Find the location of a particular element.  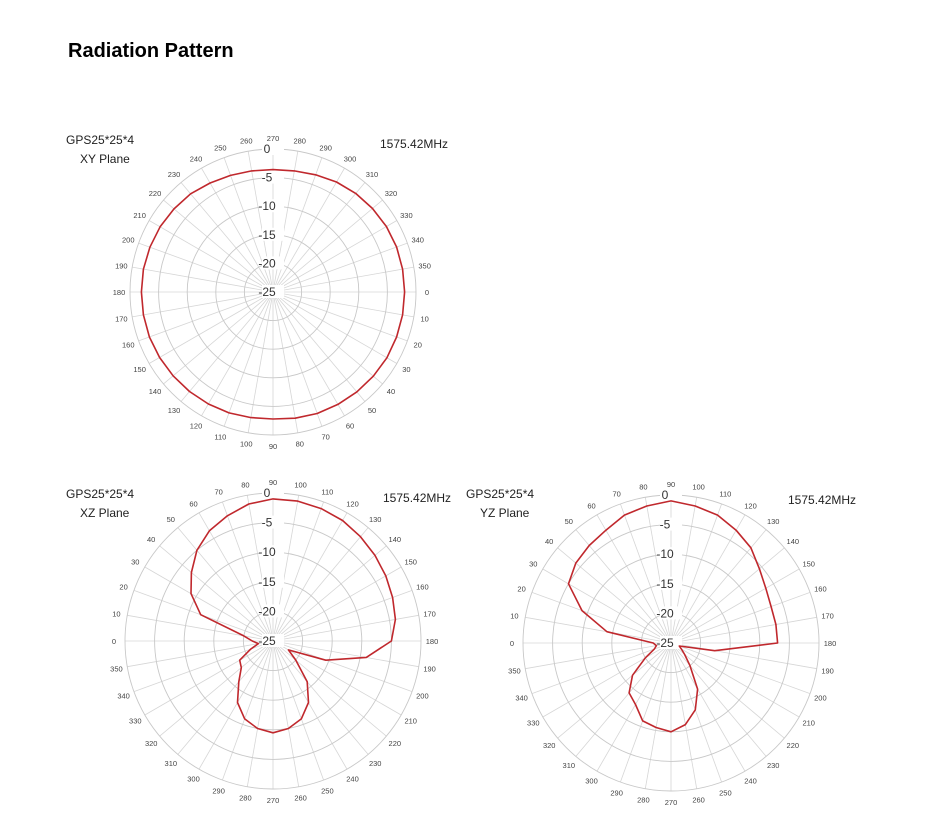

angle-tick-label: 100 is located at coordinates (300, 484).